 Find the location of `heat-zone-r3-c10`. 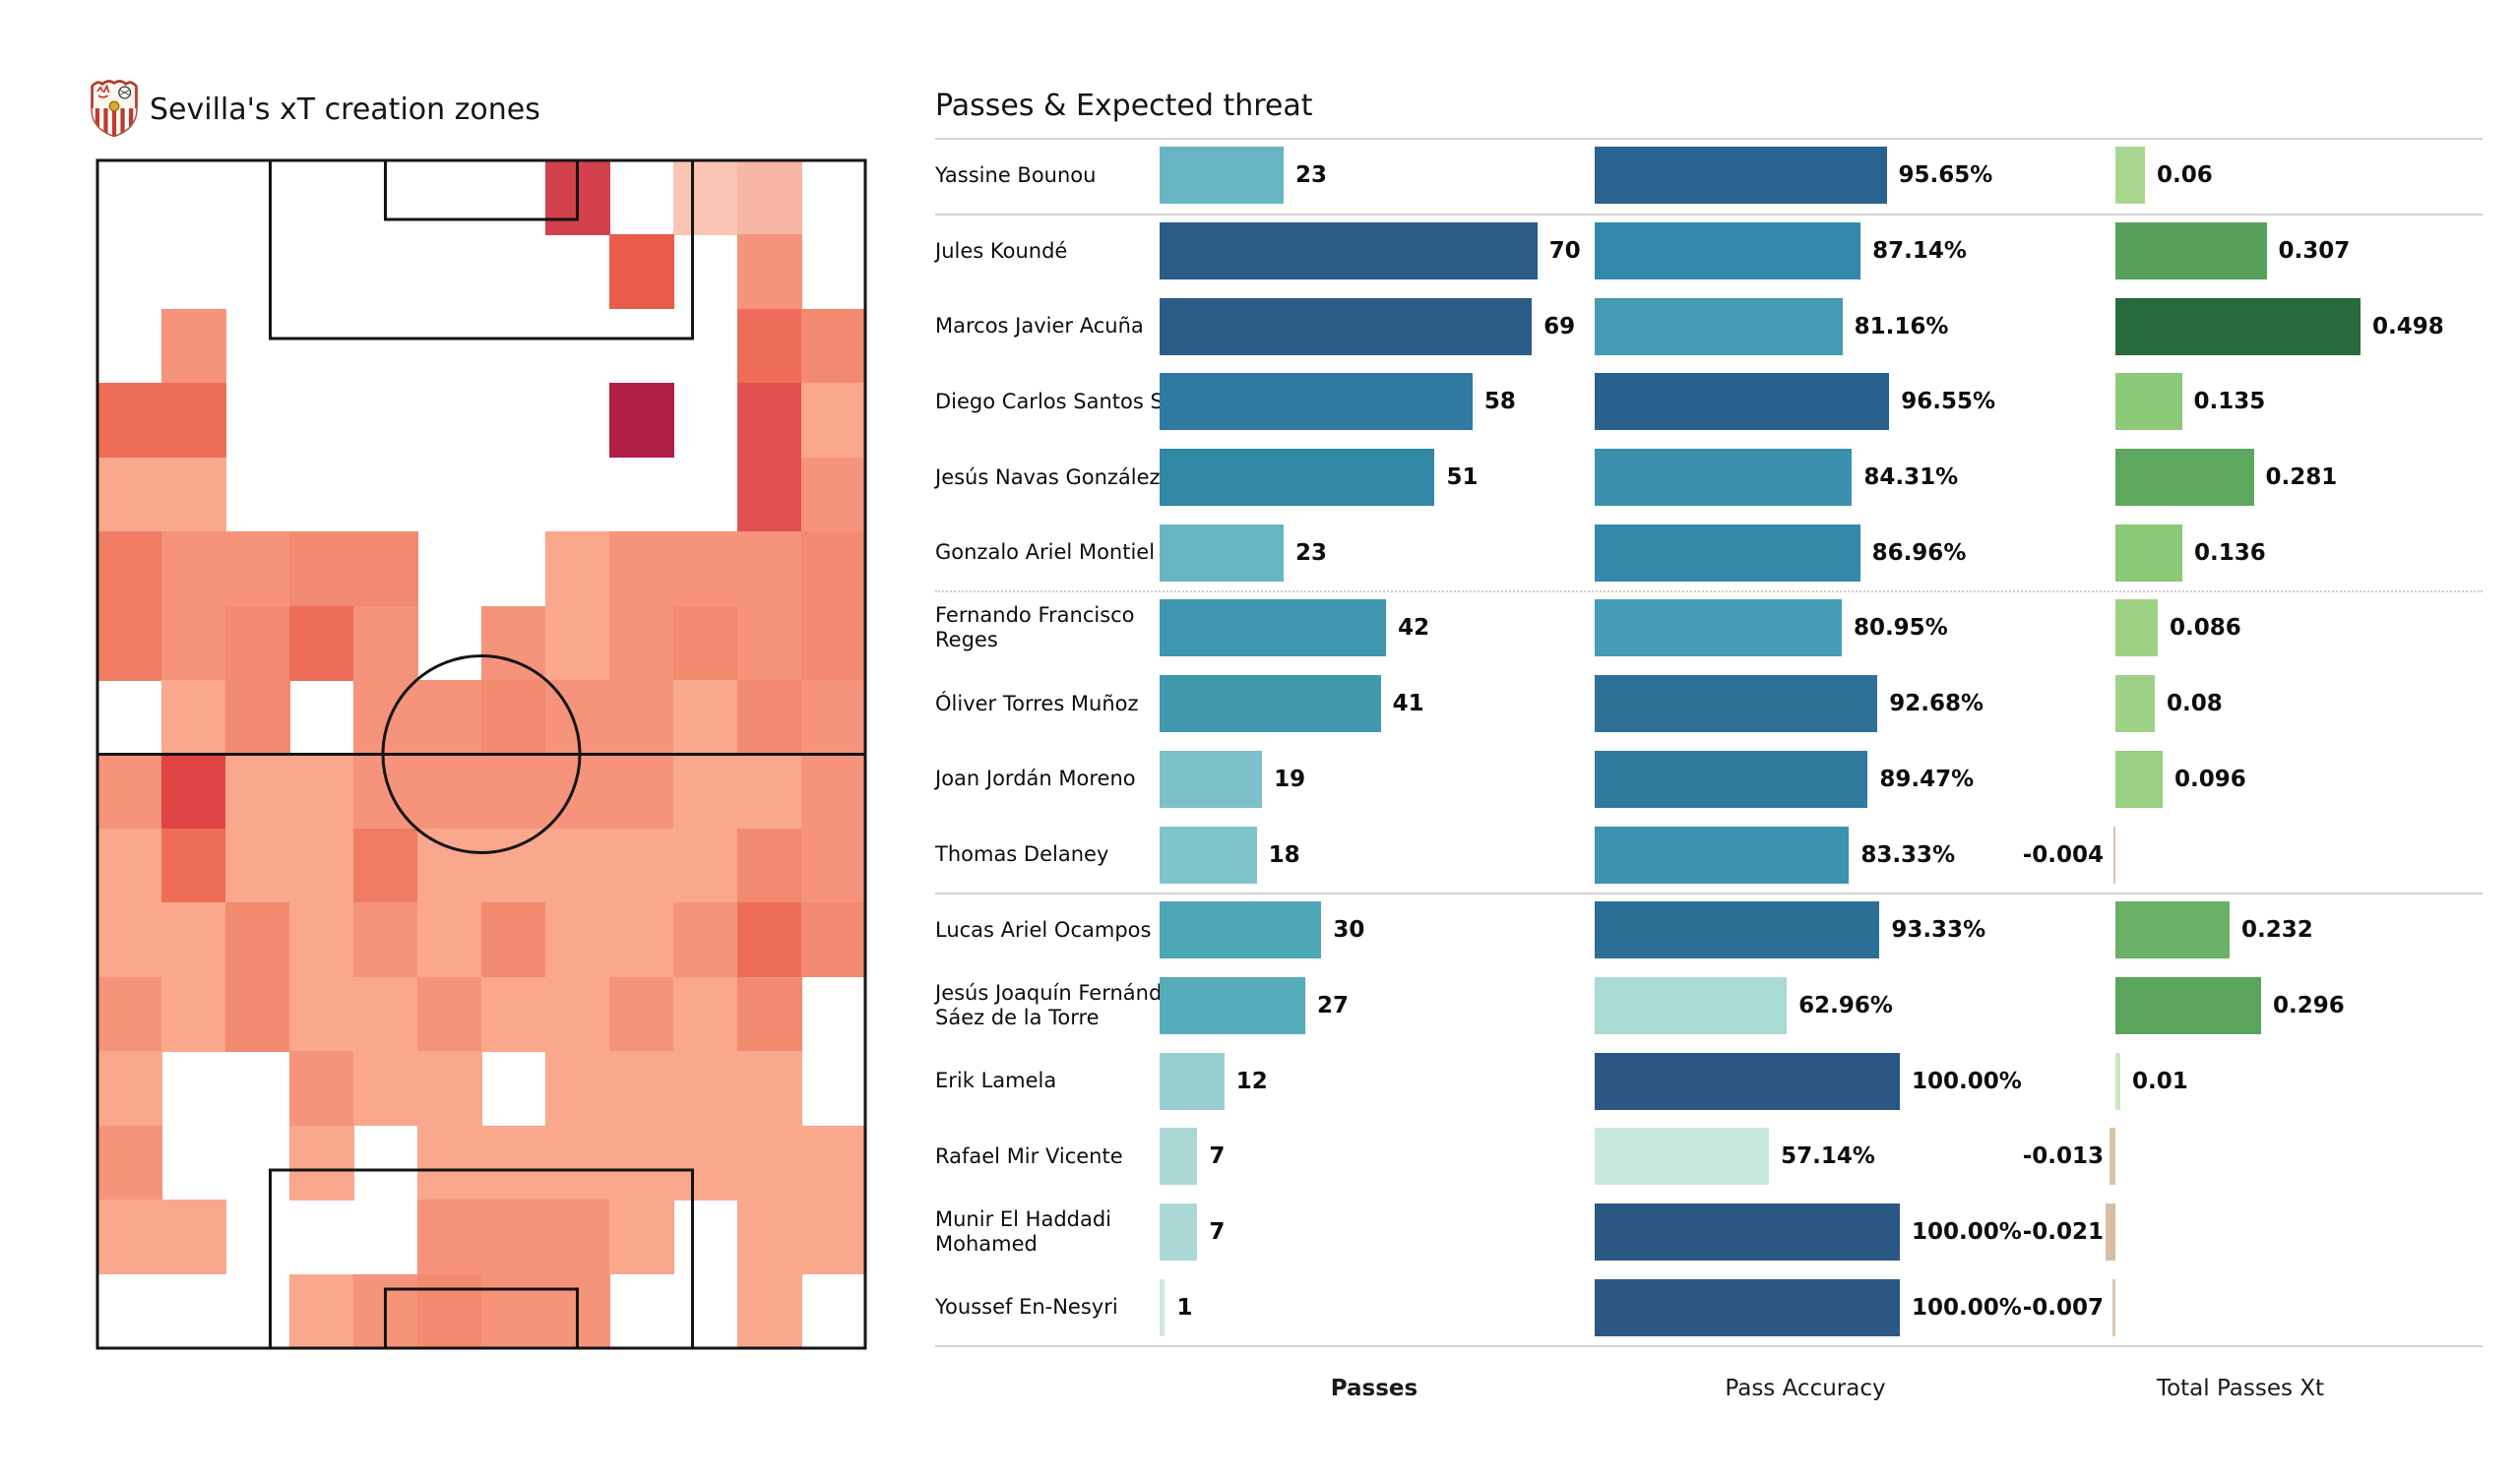

heat-zone-r3-c10 is located at coordinates (769, 421).